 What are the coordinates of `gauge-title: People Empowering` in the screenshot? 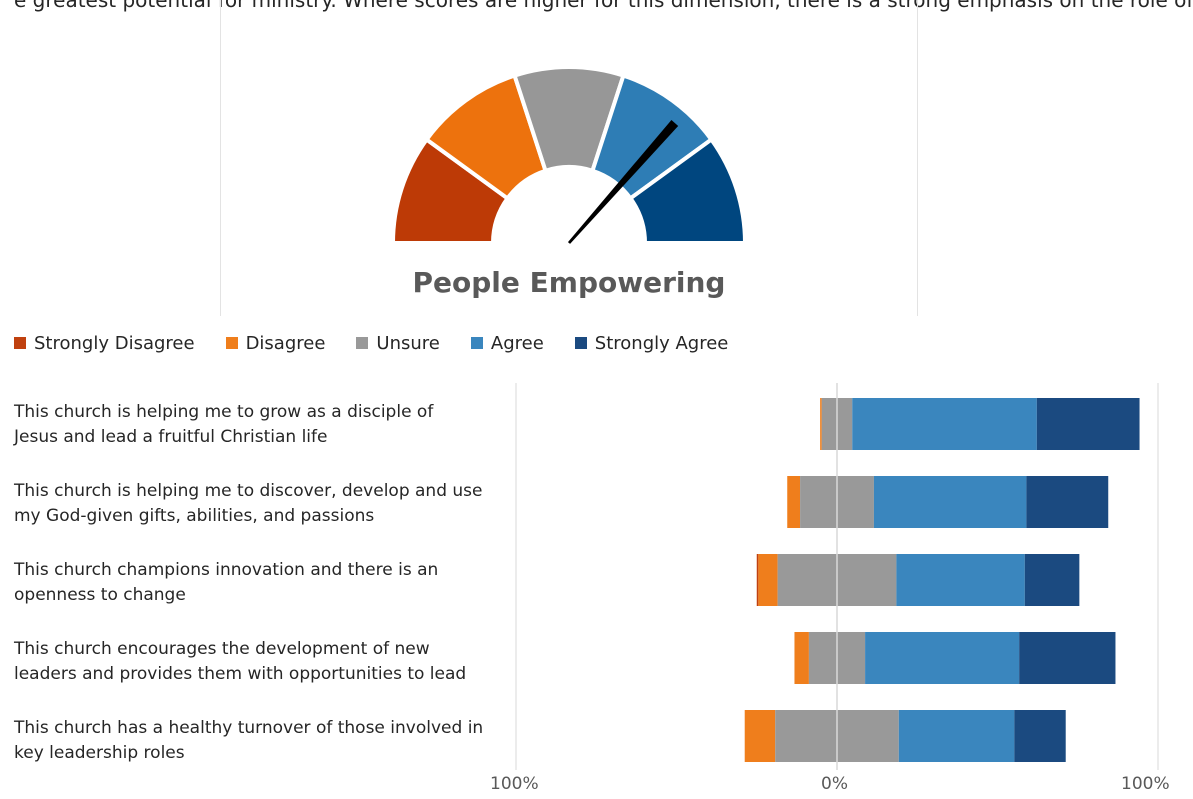 It's located at (569, 282).